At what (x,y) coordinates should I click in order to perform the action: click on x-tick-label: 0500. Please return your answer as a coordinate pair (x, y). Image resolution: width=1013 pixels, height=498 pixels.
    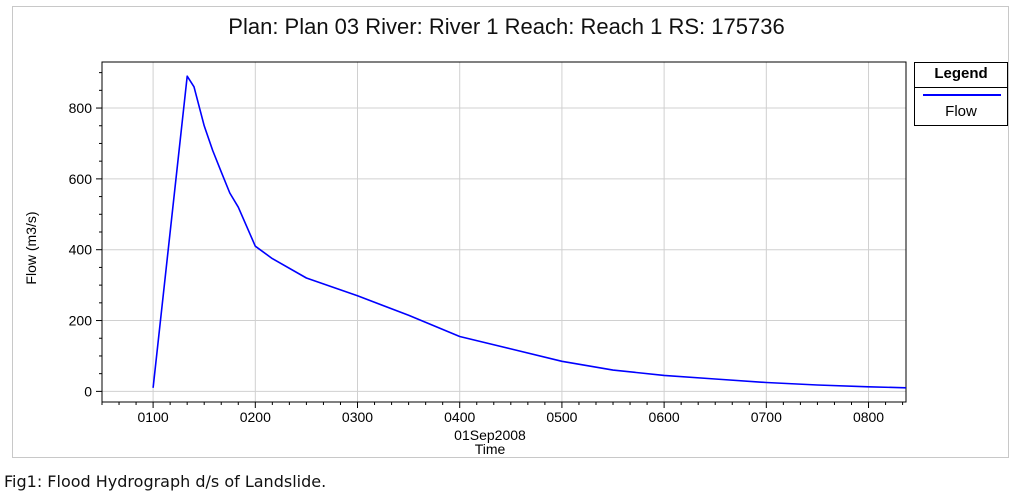
    Looking at the image, I should click on (561, 417).